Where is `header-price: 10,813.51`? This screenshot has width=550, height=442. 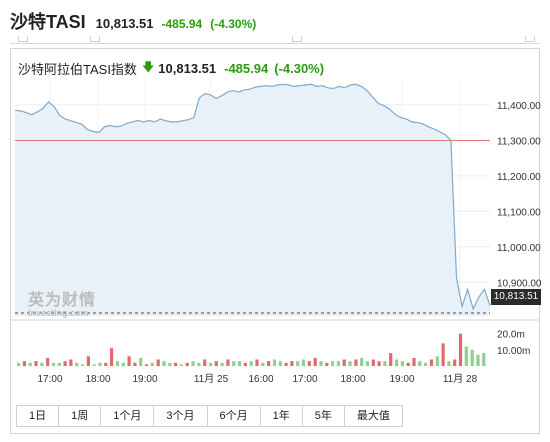
header-price: 10,813.51 is located at coordinates (124, 23).